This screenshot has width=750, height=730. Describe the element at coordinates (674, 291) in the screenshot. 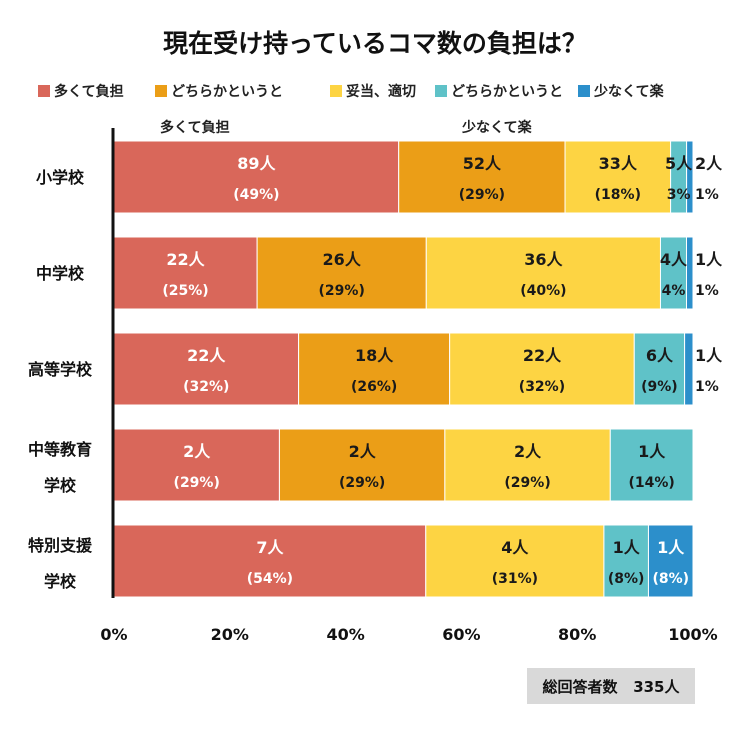

I see `bar-percent-label: 4%` at that location.